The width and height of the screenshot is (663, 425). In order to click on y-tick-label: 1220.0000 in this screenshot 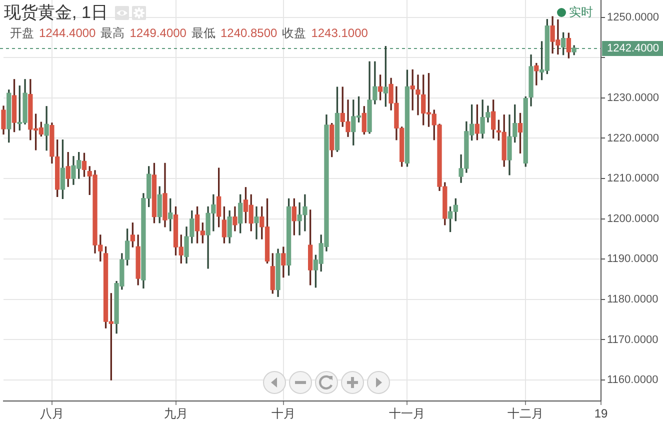, I will do `click(633, 138)`.